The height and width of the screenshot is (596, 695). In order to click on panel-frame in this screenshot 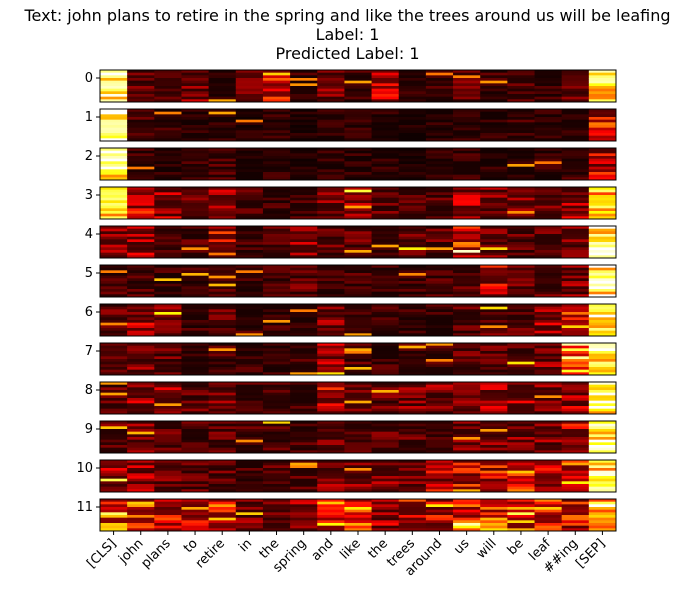, I will do `click(358, 476)`.